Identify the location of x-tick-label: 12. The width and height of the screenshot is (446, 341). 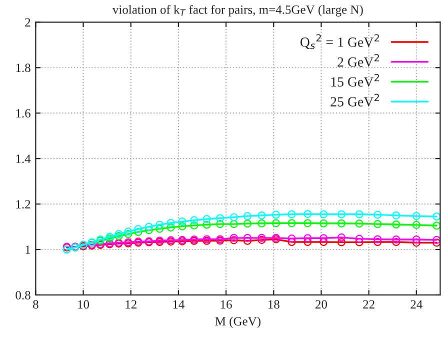
(131, 304).